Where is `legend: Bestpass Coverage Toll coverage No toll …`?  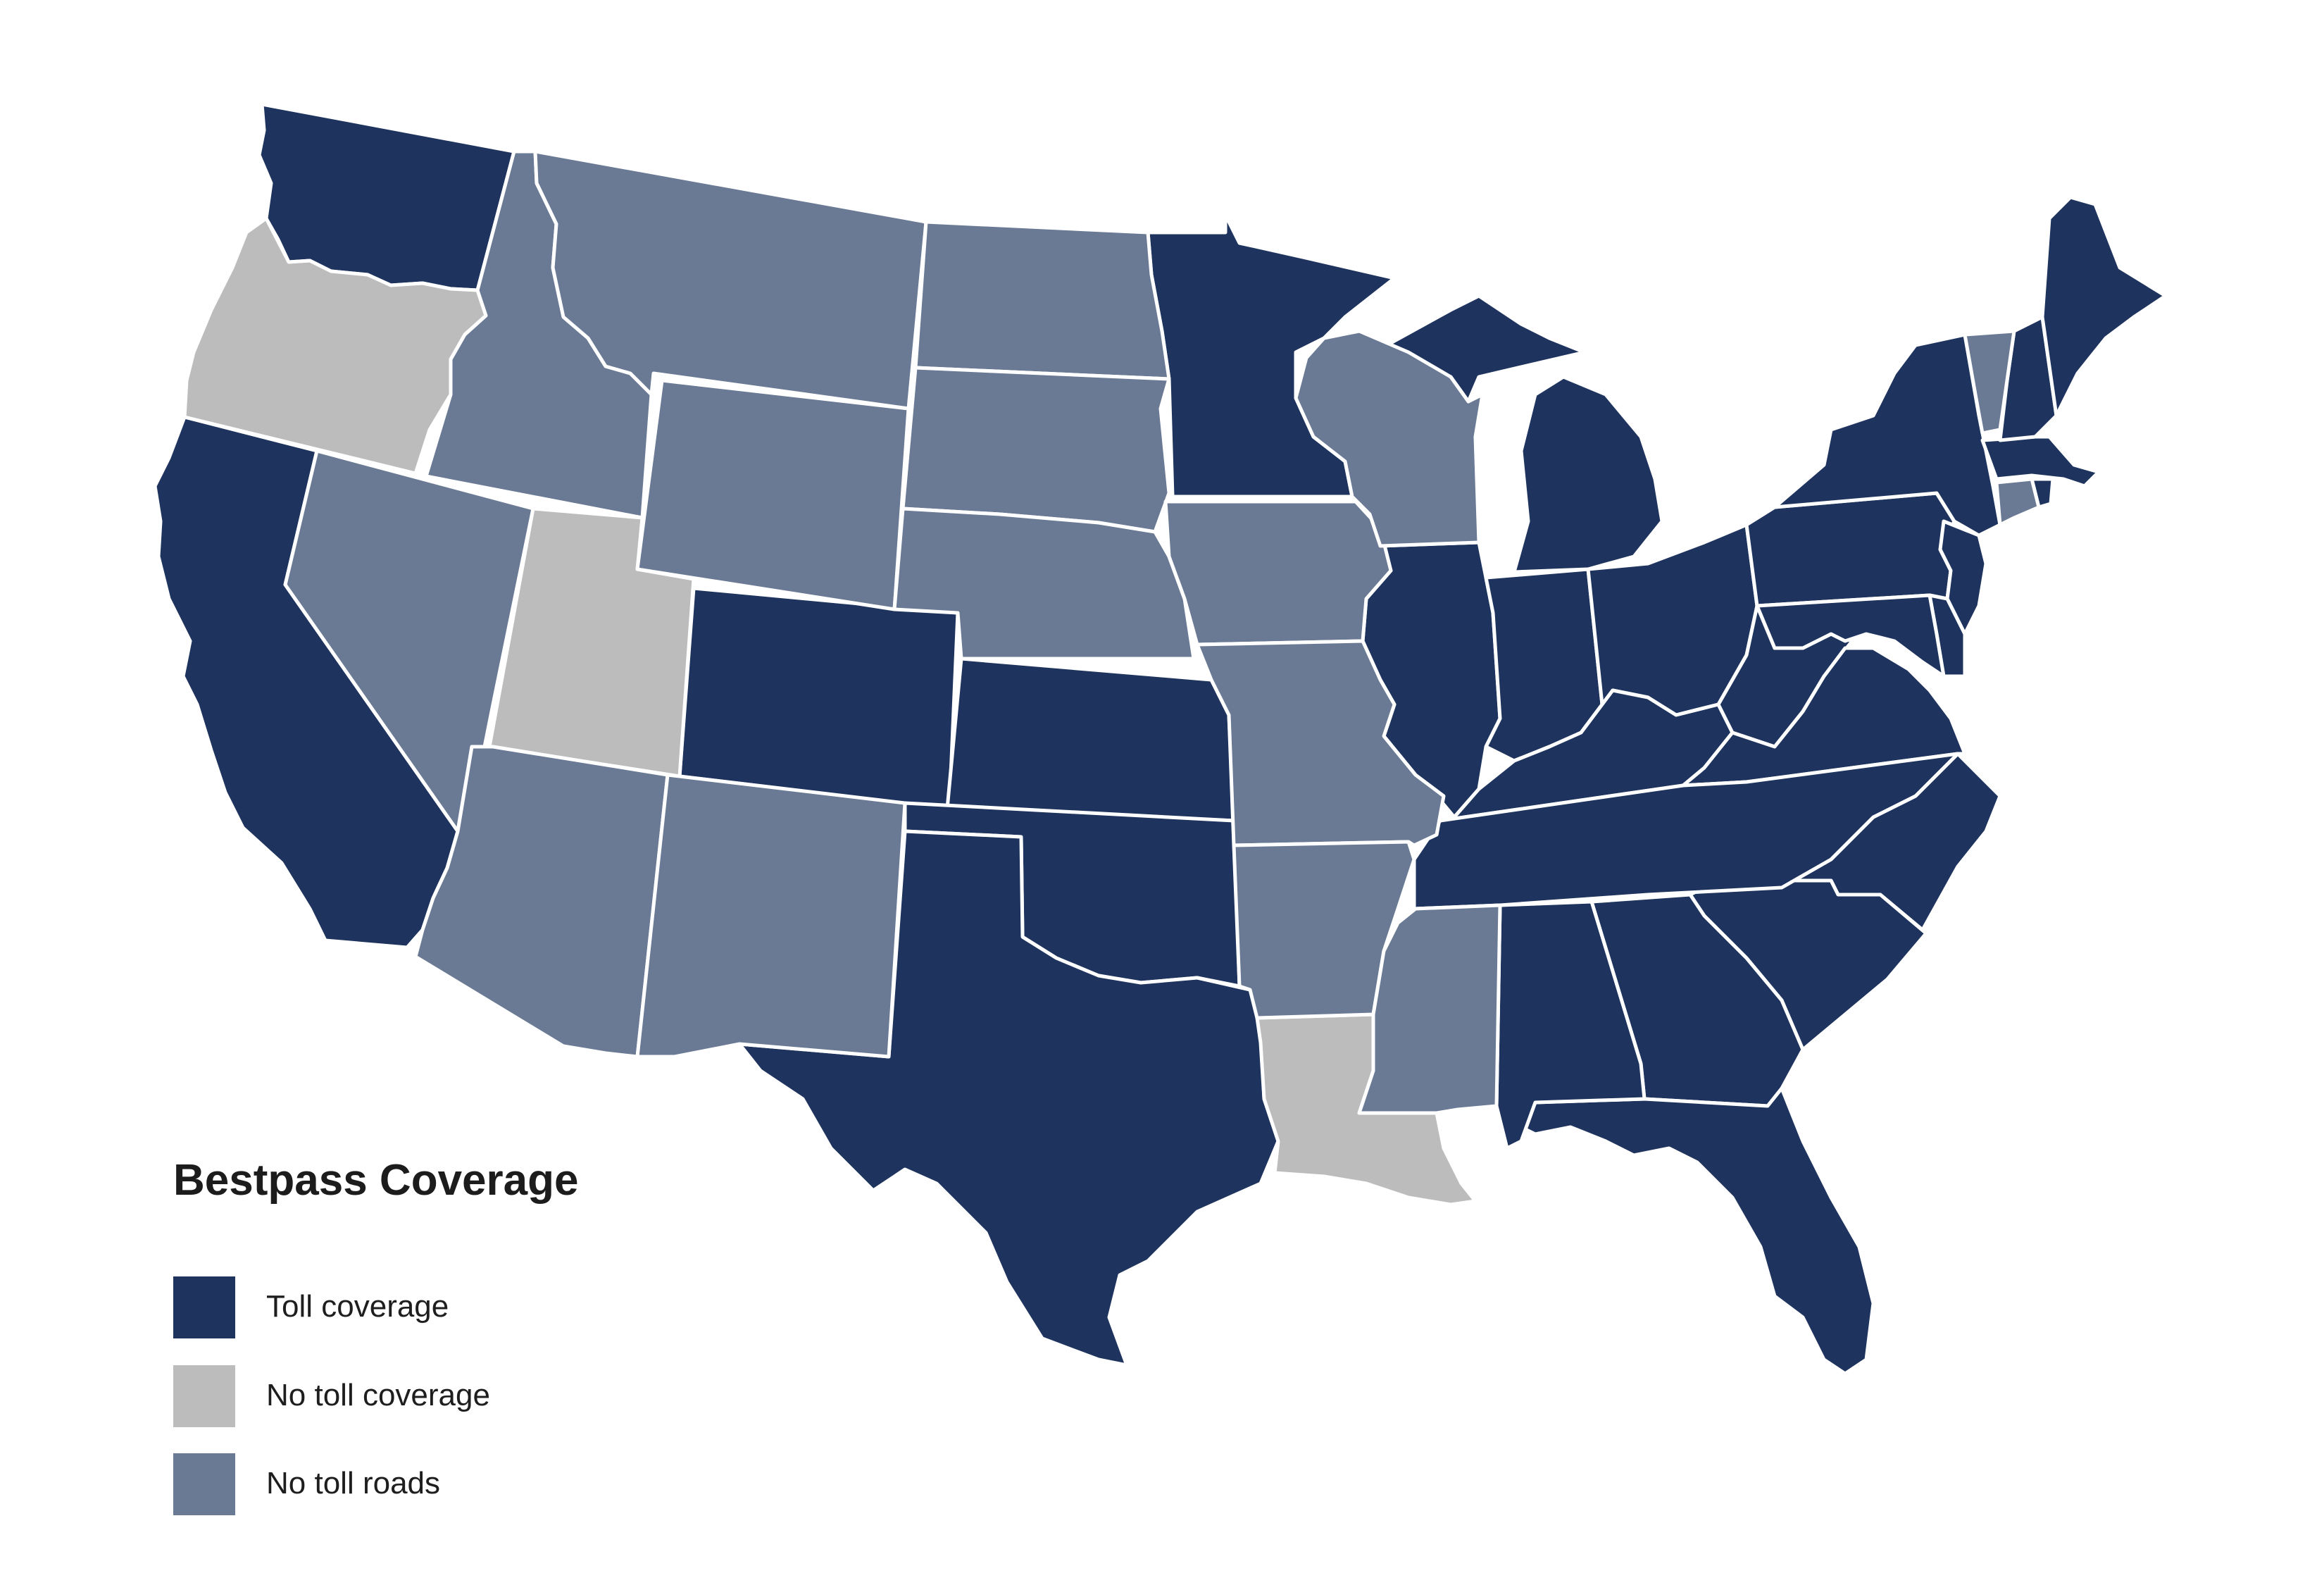
legend: Bestpass Coverage Toll coverage No toll … is located at coordinates (490, 1338).